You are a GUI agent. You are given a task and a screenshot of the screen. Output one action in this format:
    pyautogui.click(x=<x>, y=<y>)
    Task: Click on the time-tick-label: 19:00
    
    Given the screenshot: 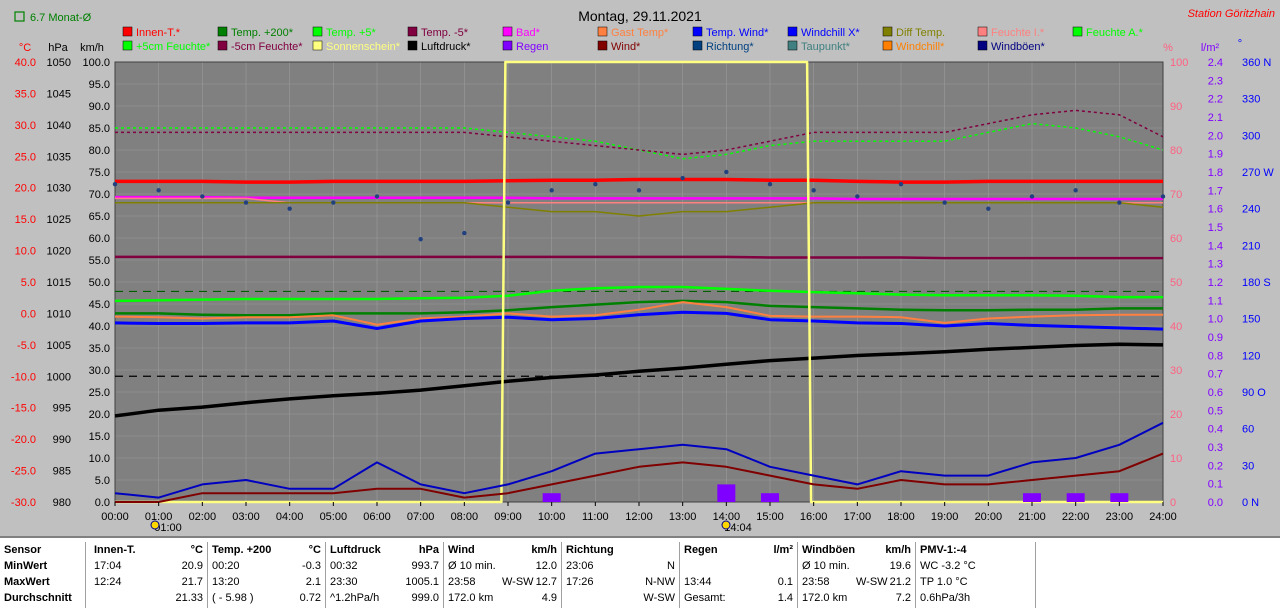 What is the action you would take?
    pyautogui.click(x=945, y=517)
    